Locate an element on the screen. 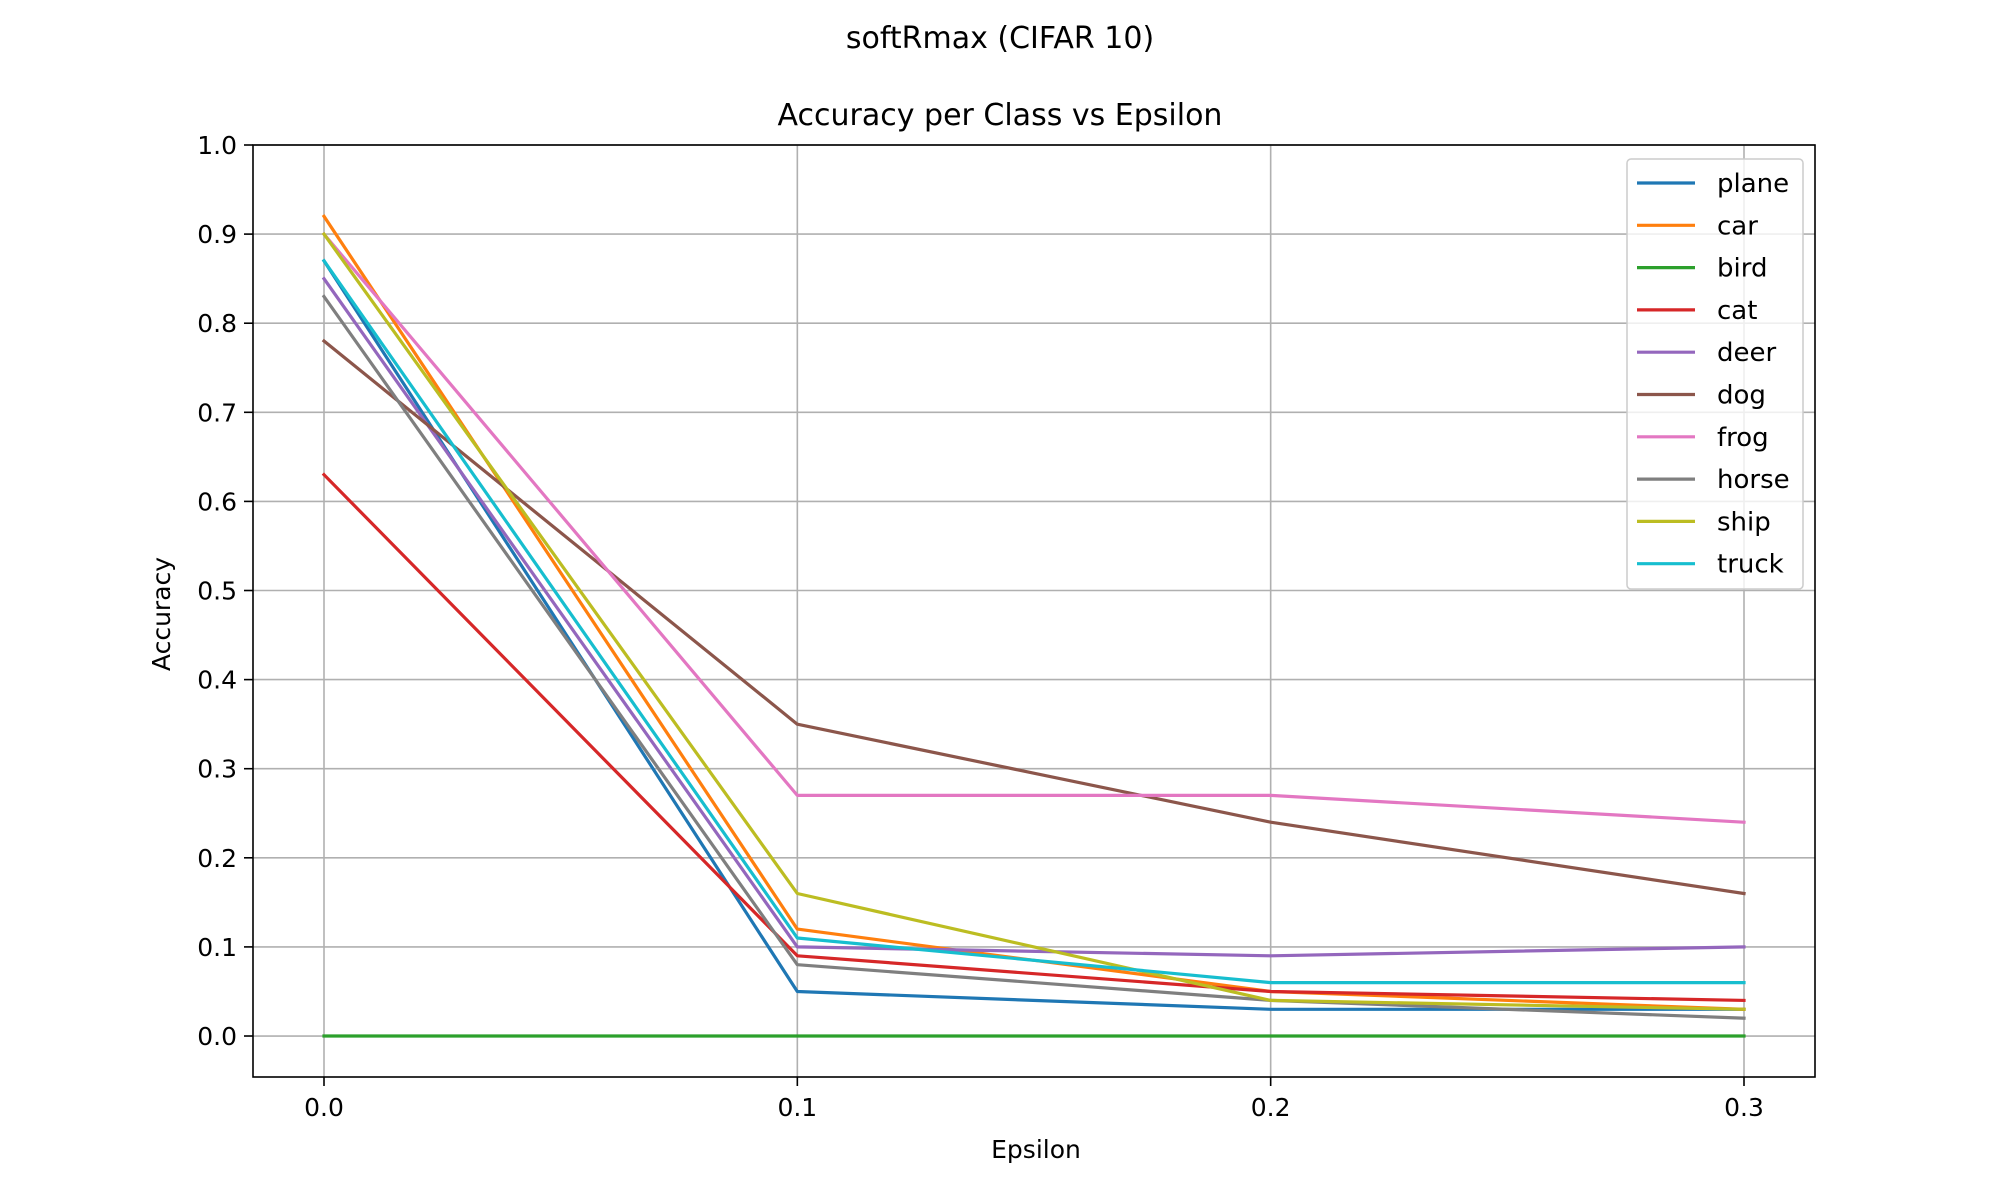  legend-label-plane: plane is located at coordinates (1753, 184).